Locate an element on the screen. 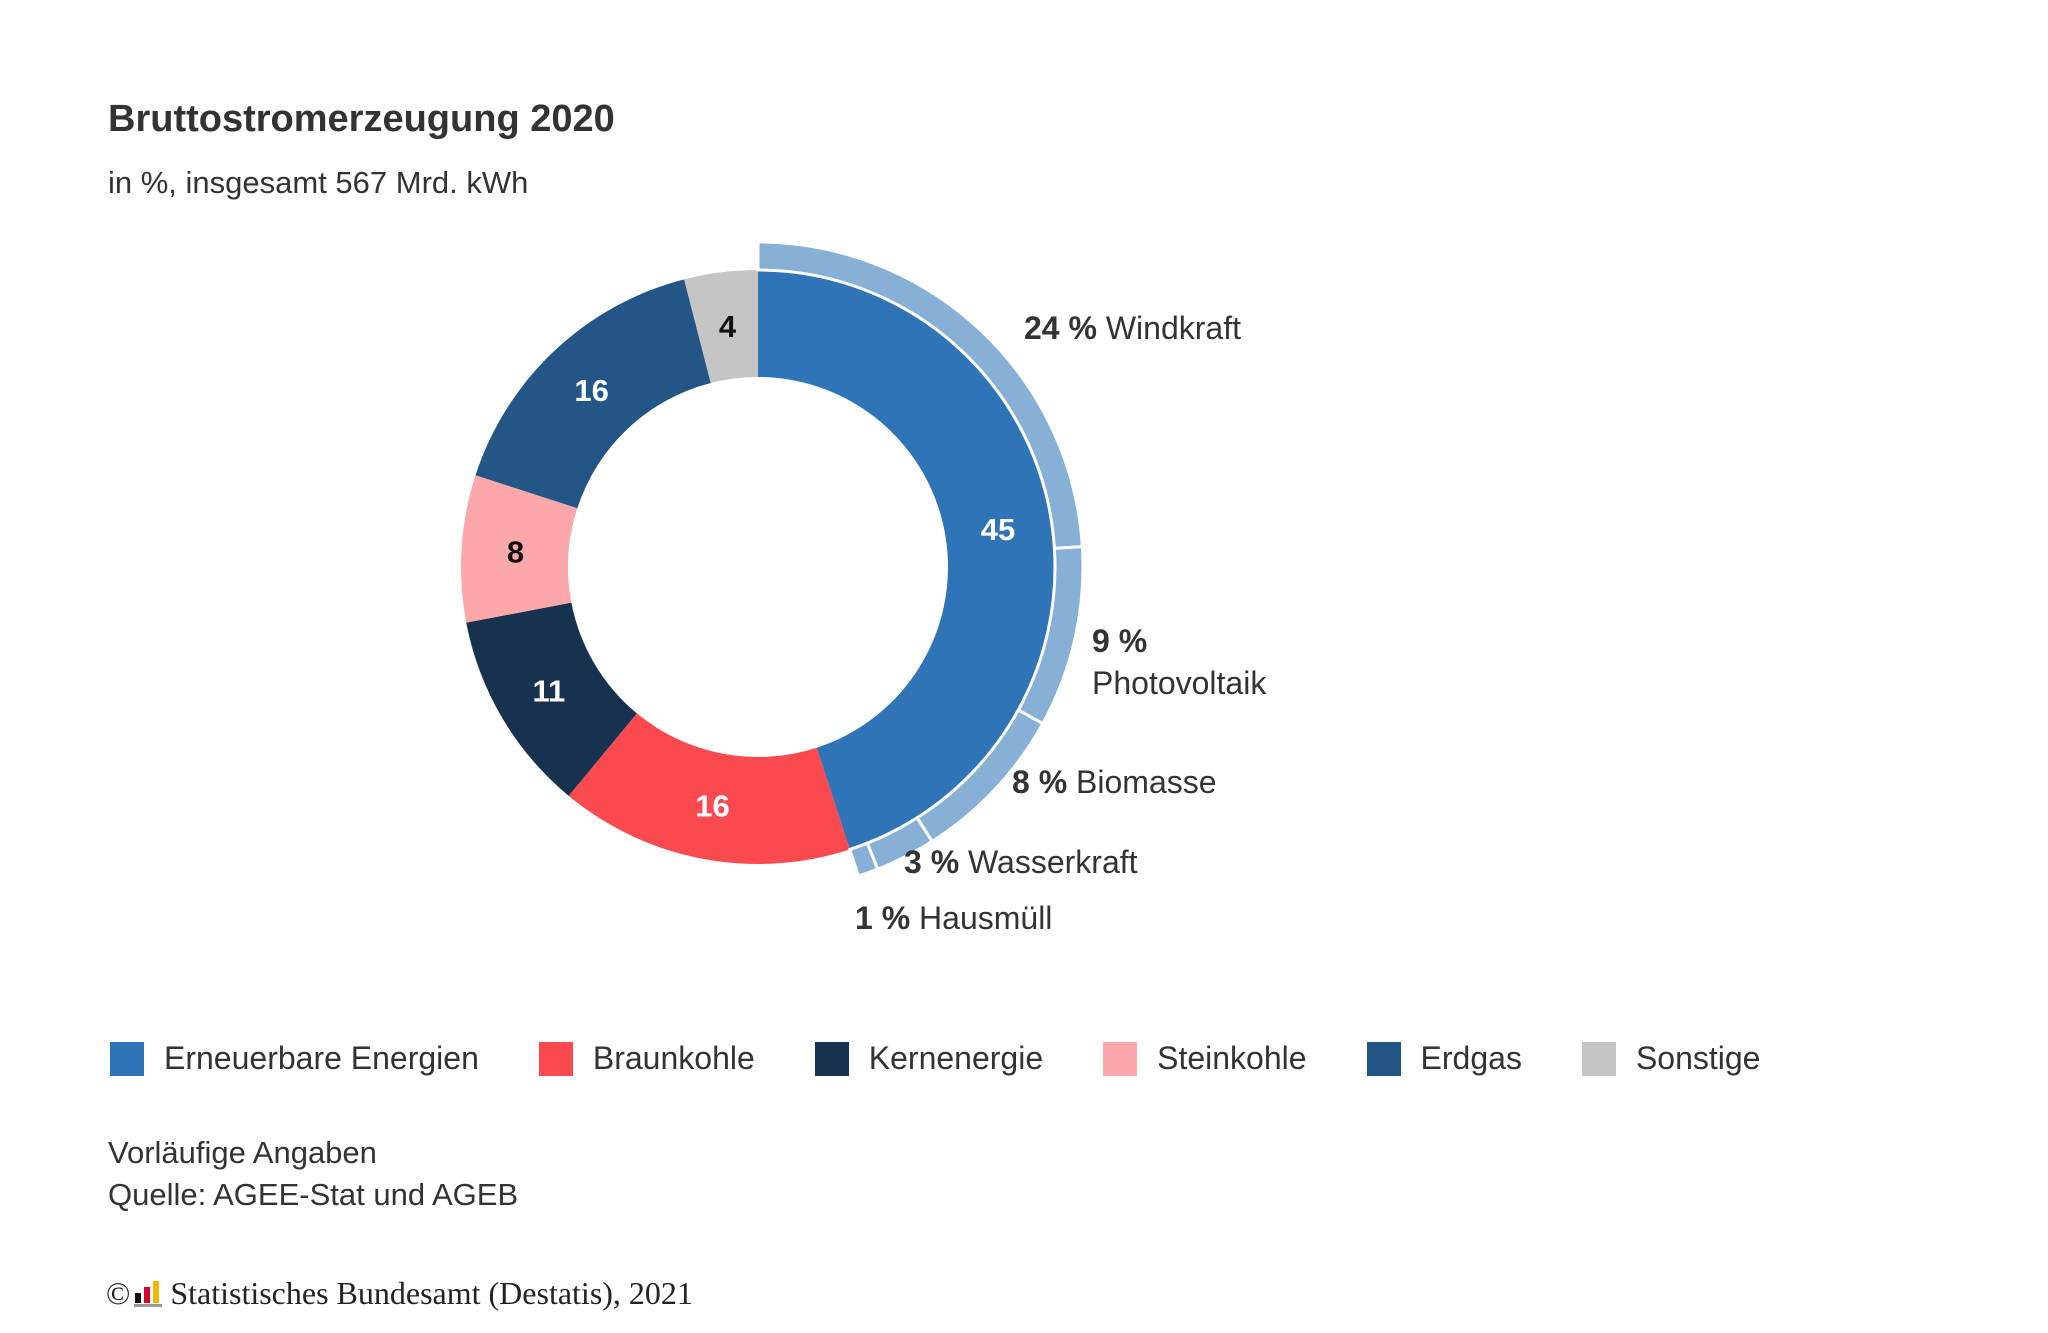 The image size is (2048, 1333). outer-label-windkraft: 24 % Windkraft is located at coordinates (1132, 328).